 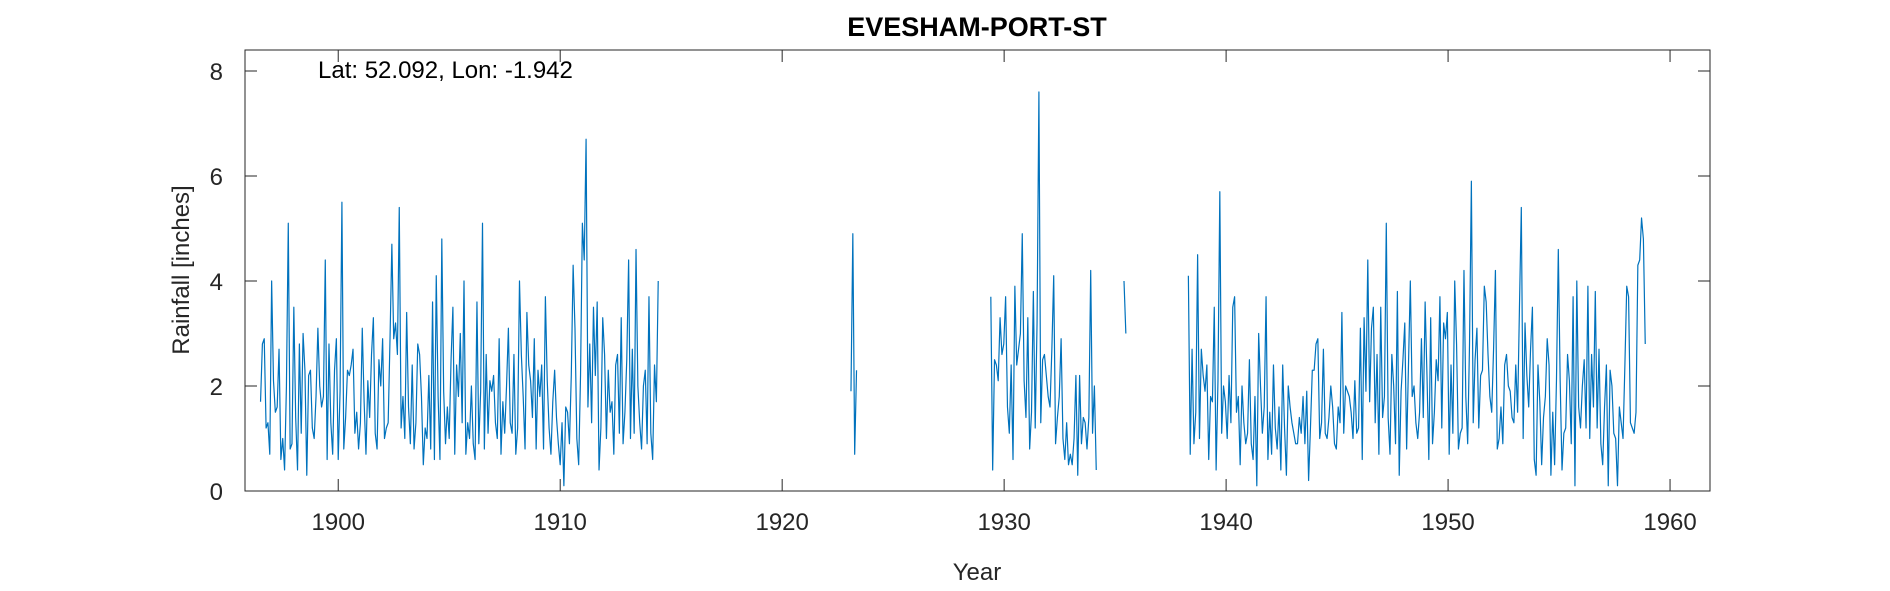 I want to click on y-tick-label: 8, so click(x=216, y=72).